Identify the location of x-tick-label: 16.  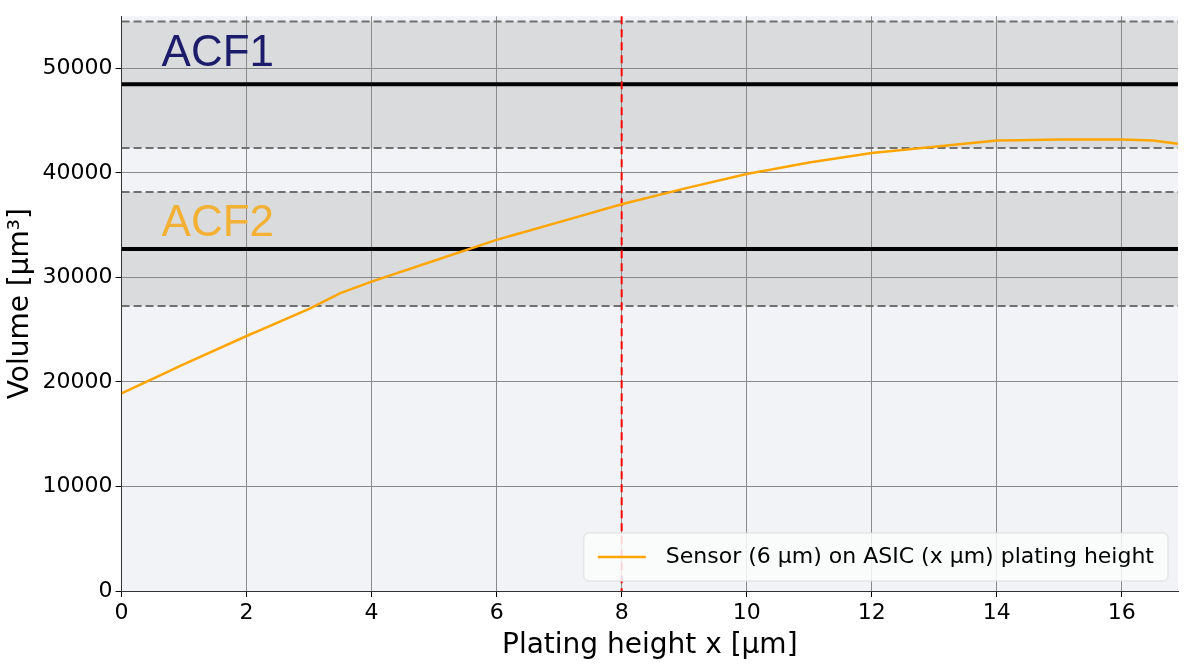
(1121, 611).